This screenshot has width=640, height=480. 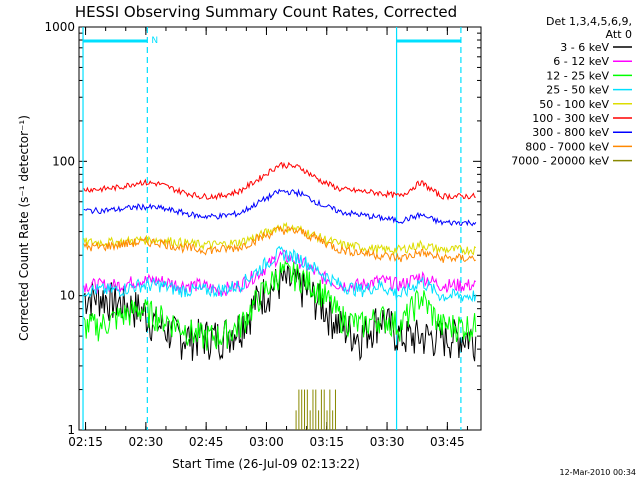 I want to click on timestamp: 12-Mar-2010 00:34, so click(x=598, y=472).